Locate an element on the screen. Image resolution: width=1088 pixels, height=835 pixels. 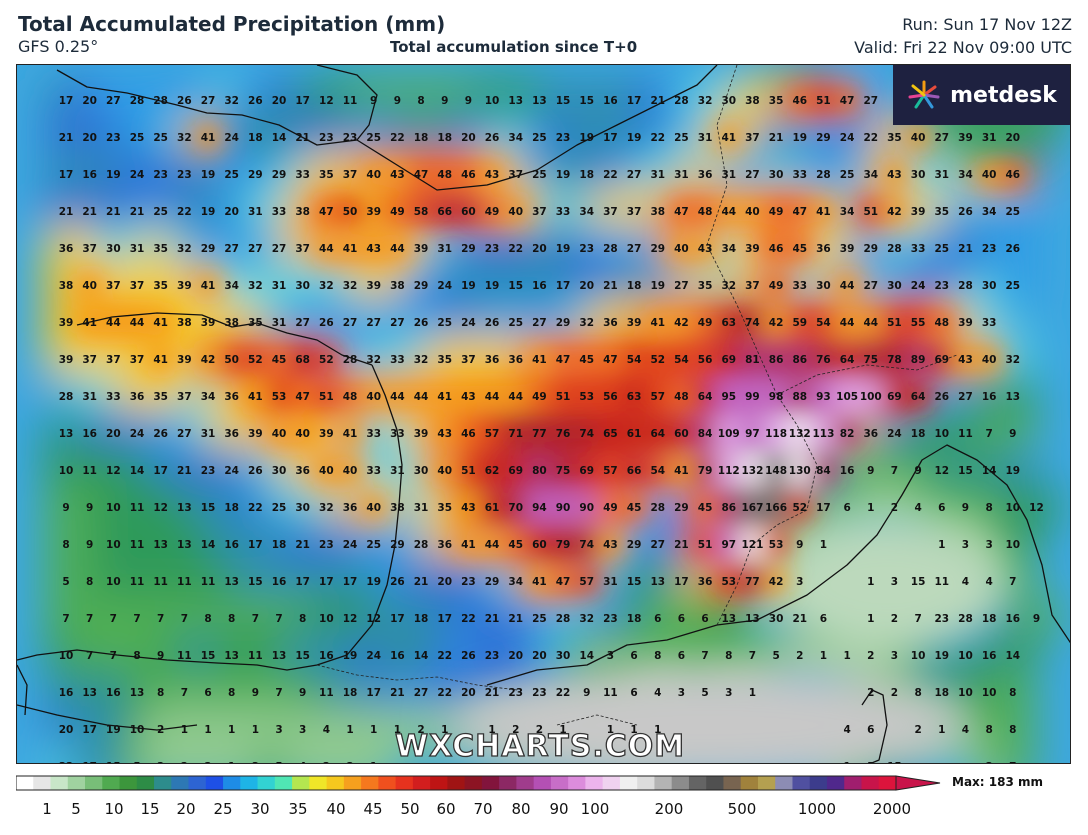
grid-value: 93 is located at coordinates (823, 397).